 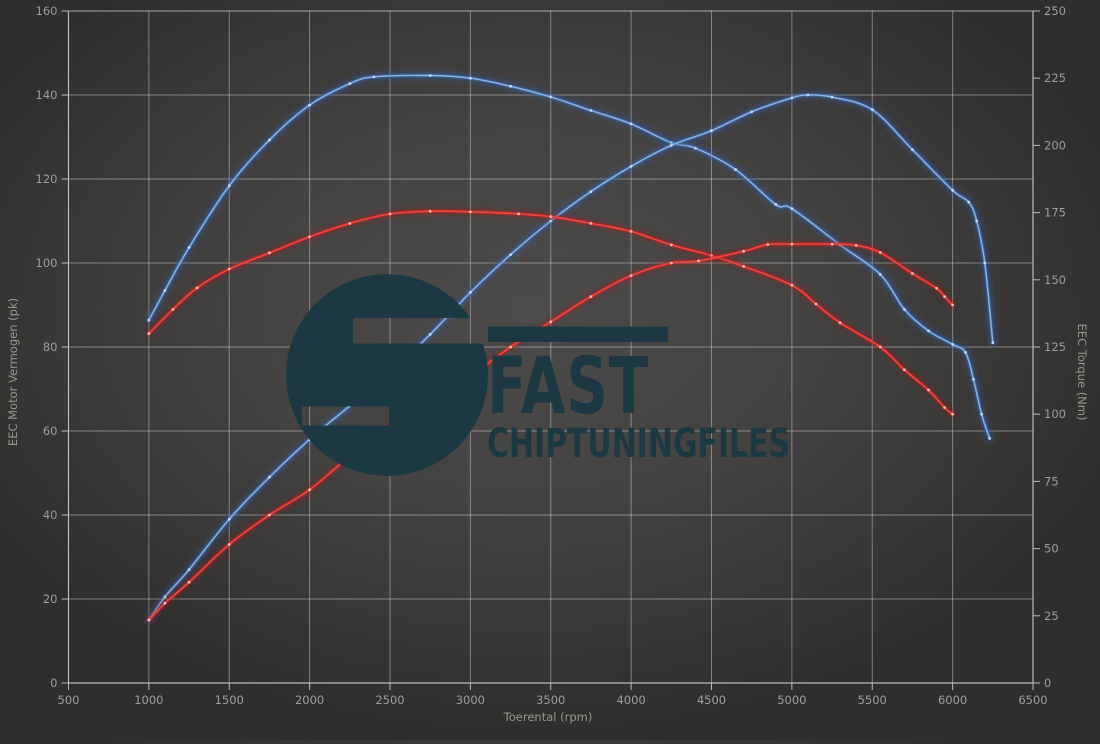 What do you see at coordinates (13, 372) in the screenshot?
I see `left-axis-title: EEC Motor Vermogen (pk)` at bounding box center [13, 372].